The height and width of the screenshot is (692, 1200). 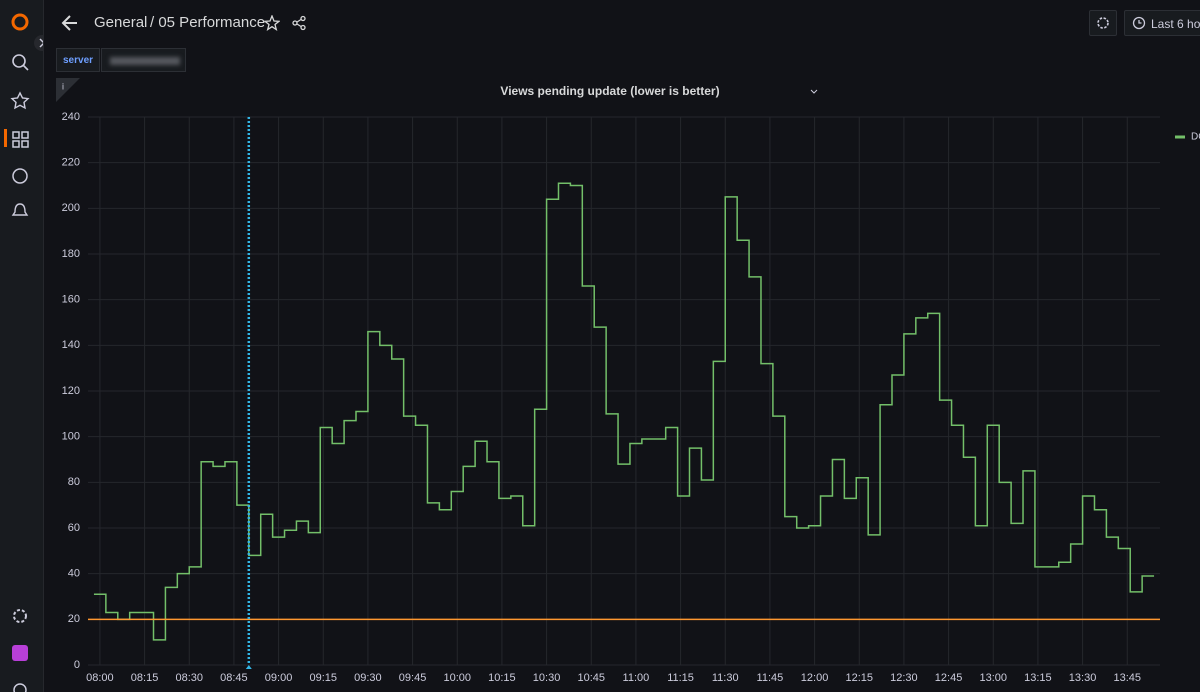 I want to click on x-tick-label: 13:30, so click(x=1083, y=678).